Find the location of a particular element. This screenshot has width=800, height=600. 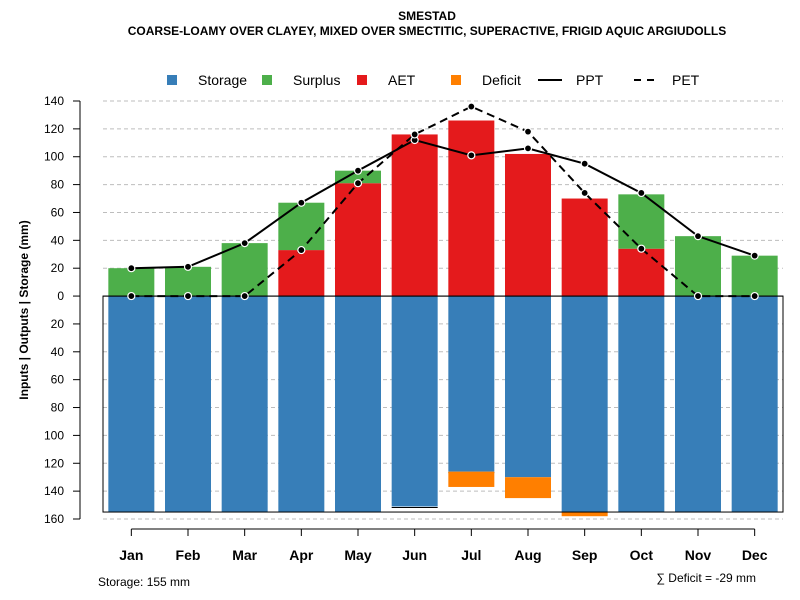

x-tick-label: Oct is located at coordinates (642, 555).